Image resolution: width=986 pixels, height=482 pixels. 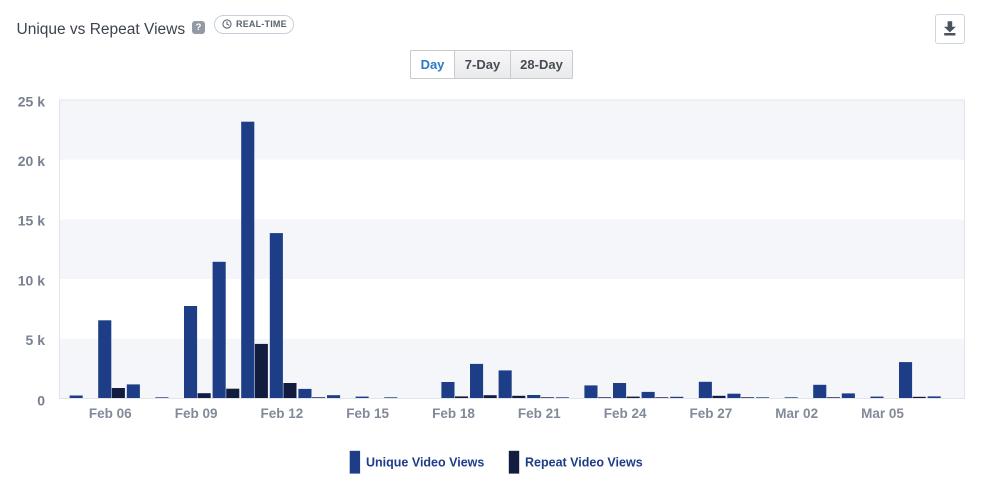 What do you see at coordinates (584, 463) in the screenshot?
I see `svg-text: Repeat Video Views` at bounding box center [584, 463].